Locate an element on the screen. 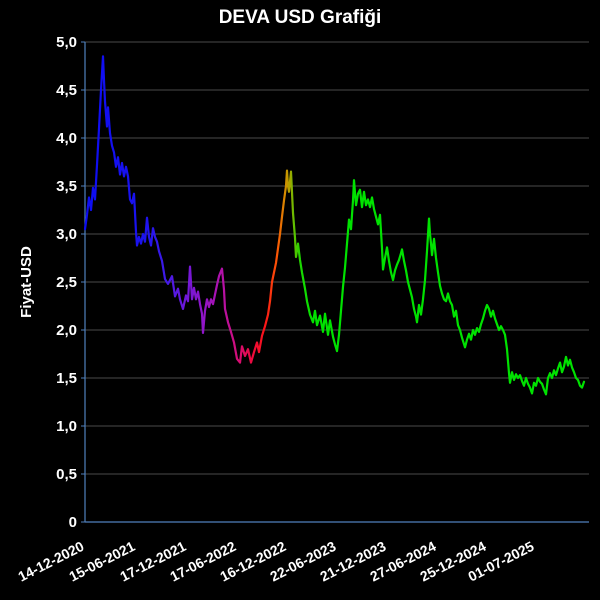 This screenshot has width=600, height=600. y-tick-label: 3,5 is located at coordinates (66, 186).